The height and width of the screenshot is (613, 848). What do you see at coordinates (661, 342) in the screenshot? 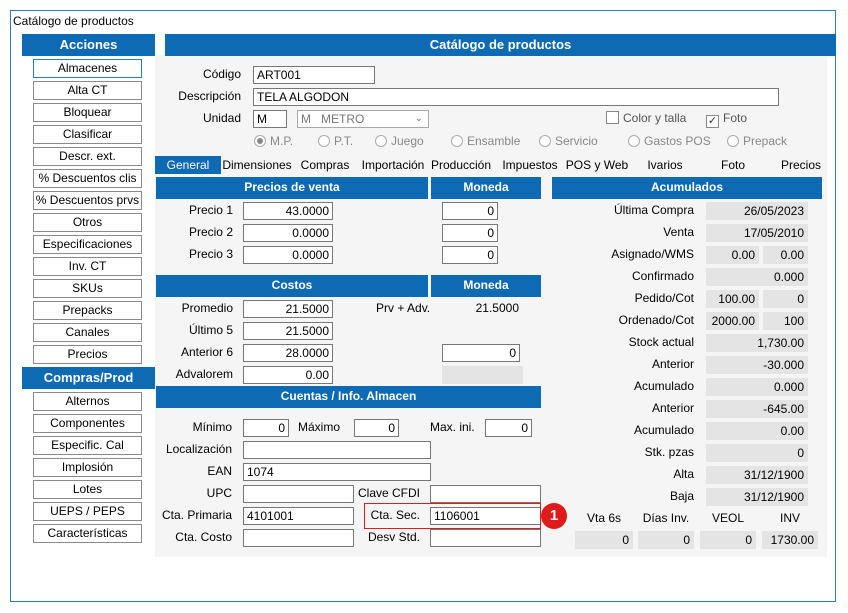
I see `acumulado-label: Stock actual` at bounding box center [661, 342].